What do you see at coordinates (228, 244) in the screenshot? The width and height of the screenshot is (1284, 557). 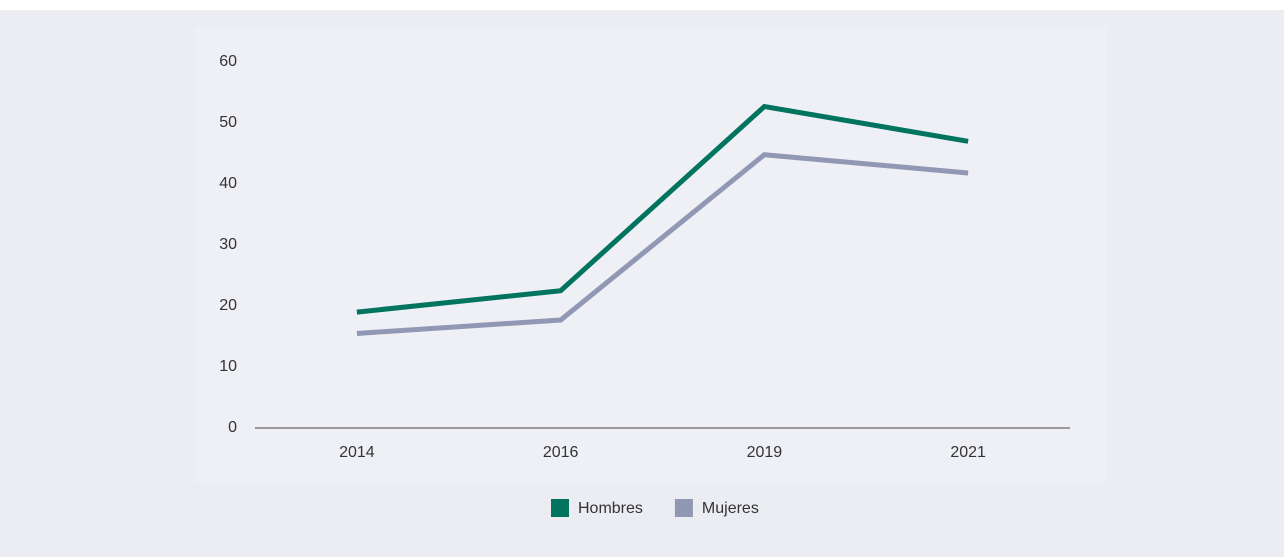 I see `y-tick-label: 30` at bounding box center [228, 244].